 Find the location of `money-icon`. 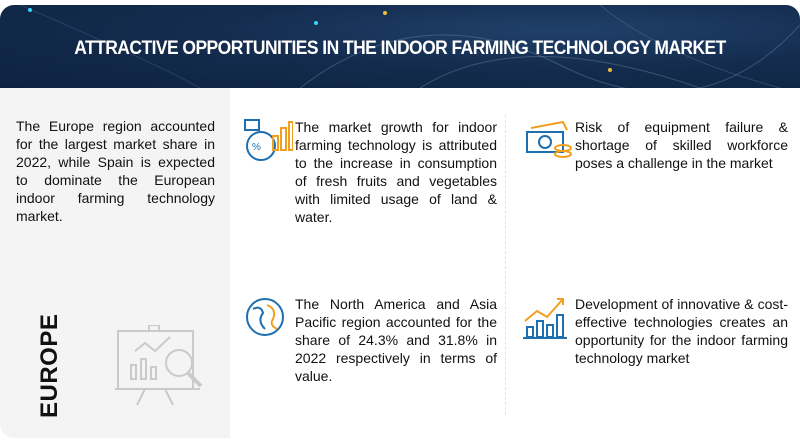

money-icon is located at coordinates (549, 139).